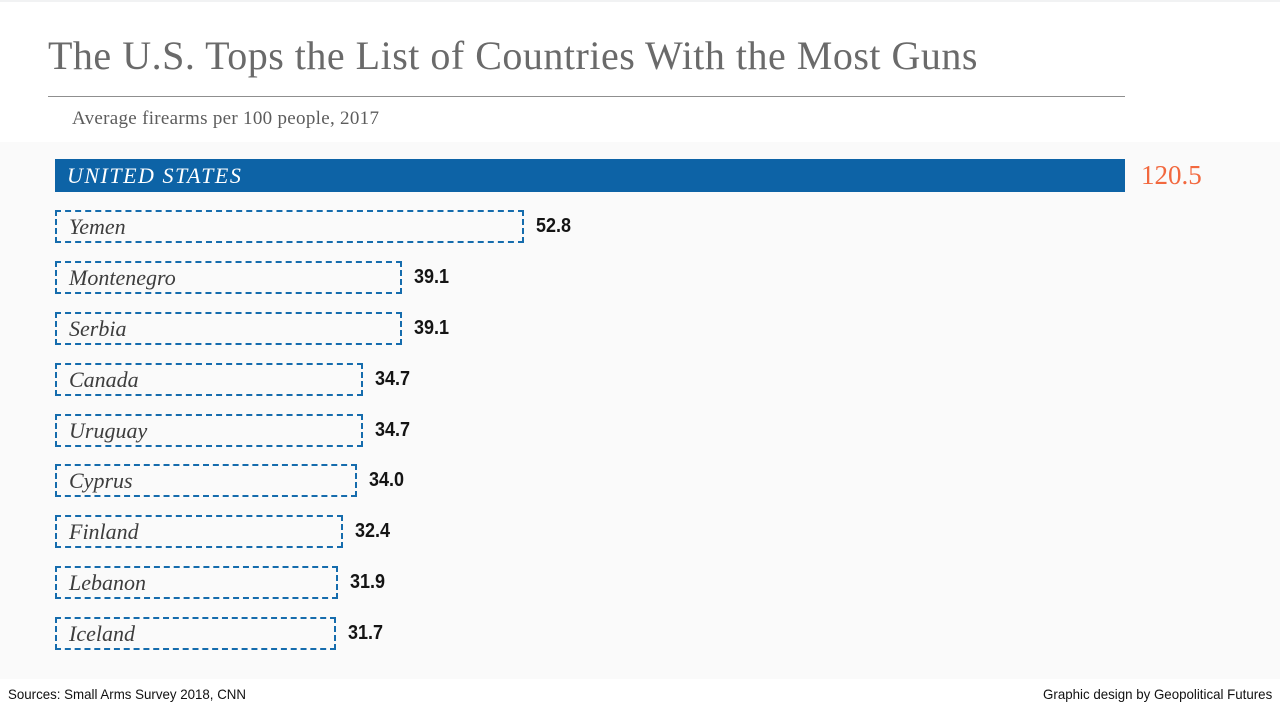 The image size is (1280, 712). I want to click on title-divider, so click(586, 96).